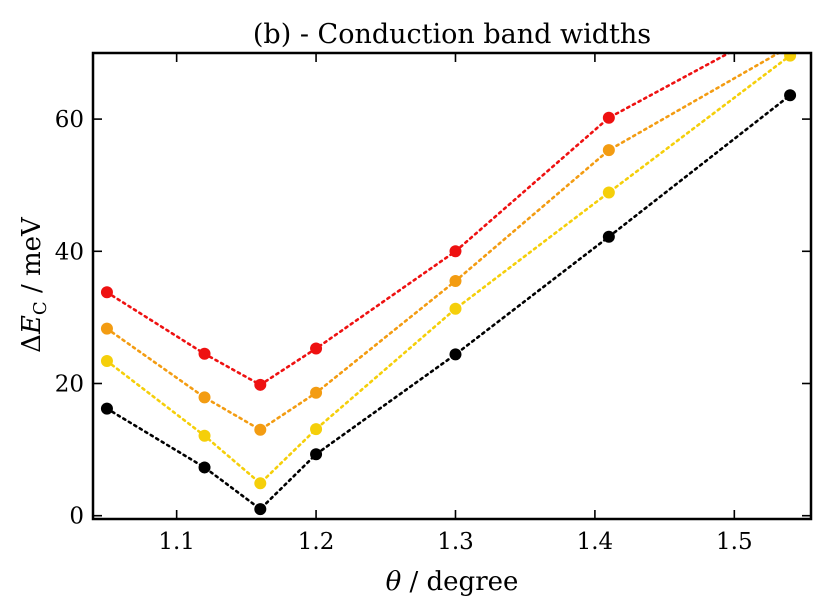 Image resolution: width=830 pixels, height=616 pixels. I want to click on y-axis-symbol: E, so click(32, 325).